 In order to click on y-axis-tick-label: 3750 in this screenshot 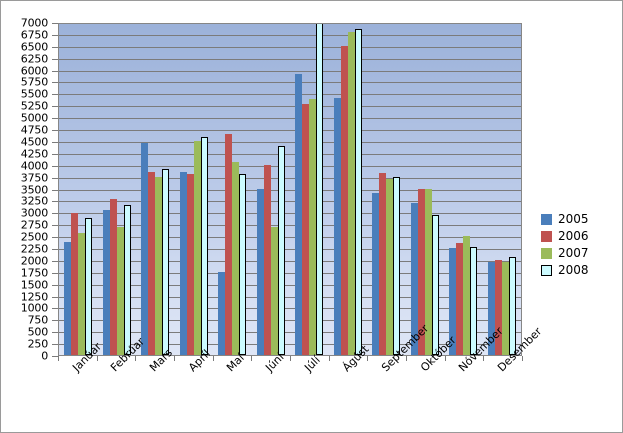, I will do `click(34, 178)`.